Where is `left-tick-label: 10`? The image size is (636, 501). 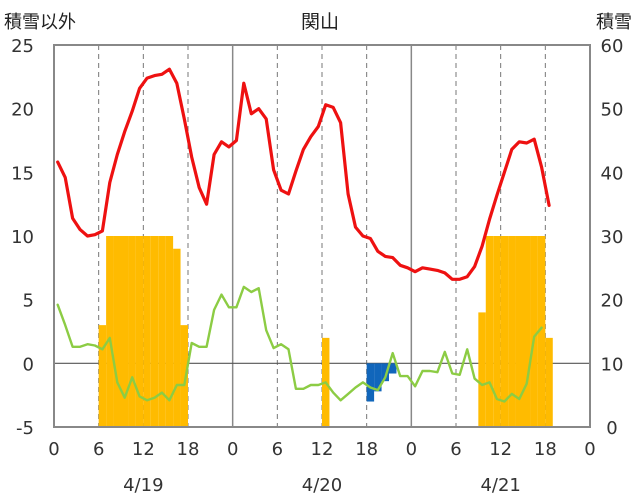 left-tick-label: 10 is located at coordinates (22, 237).